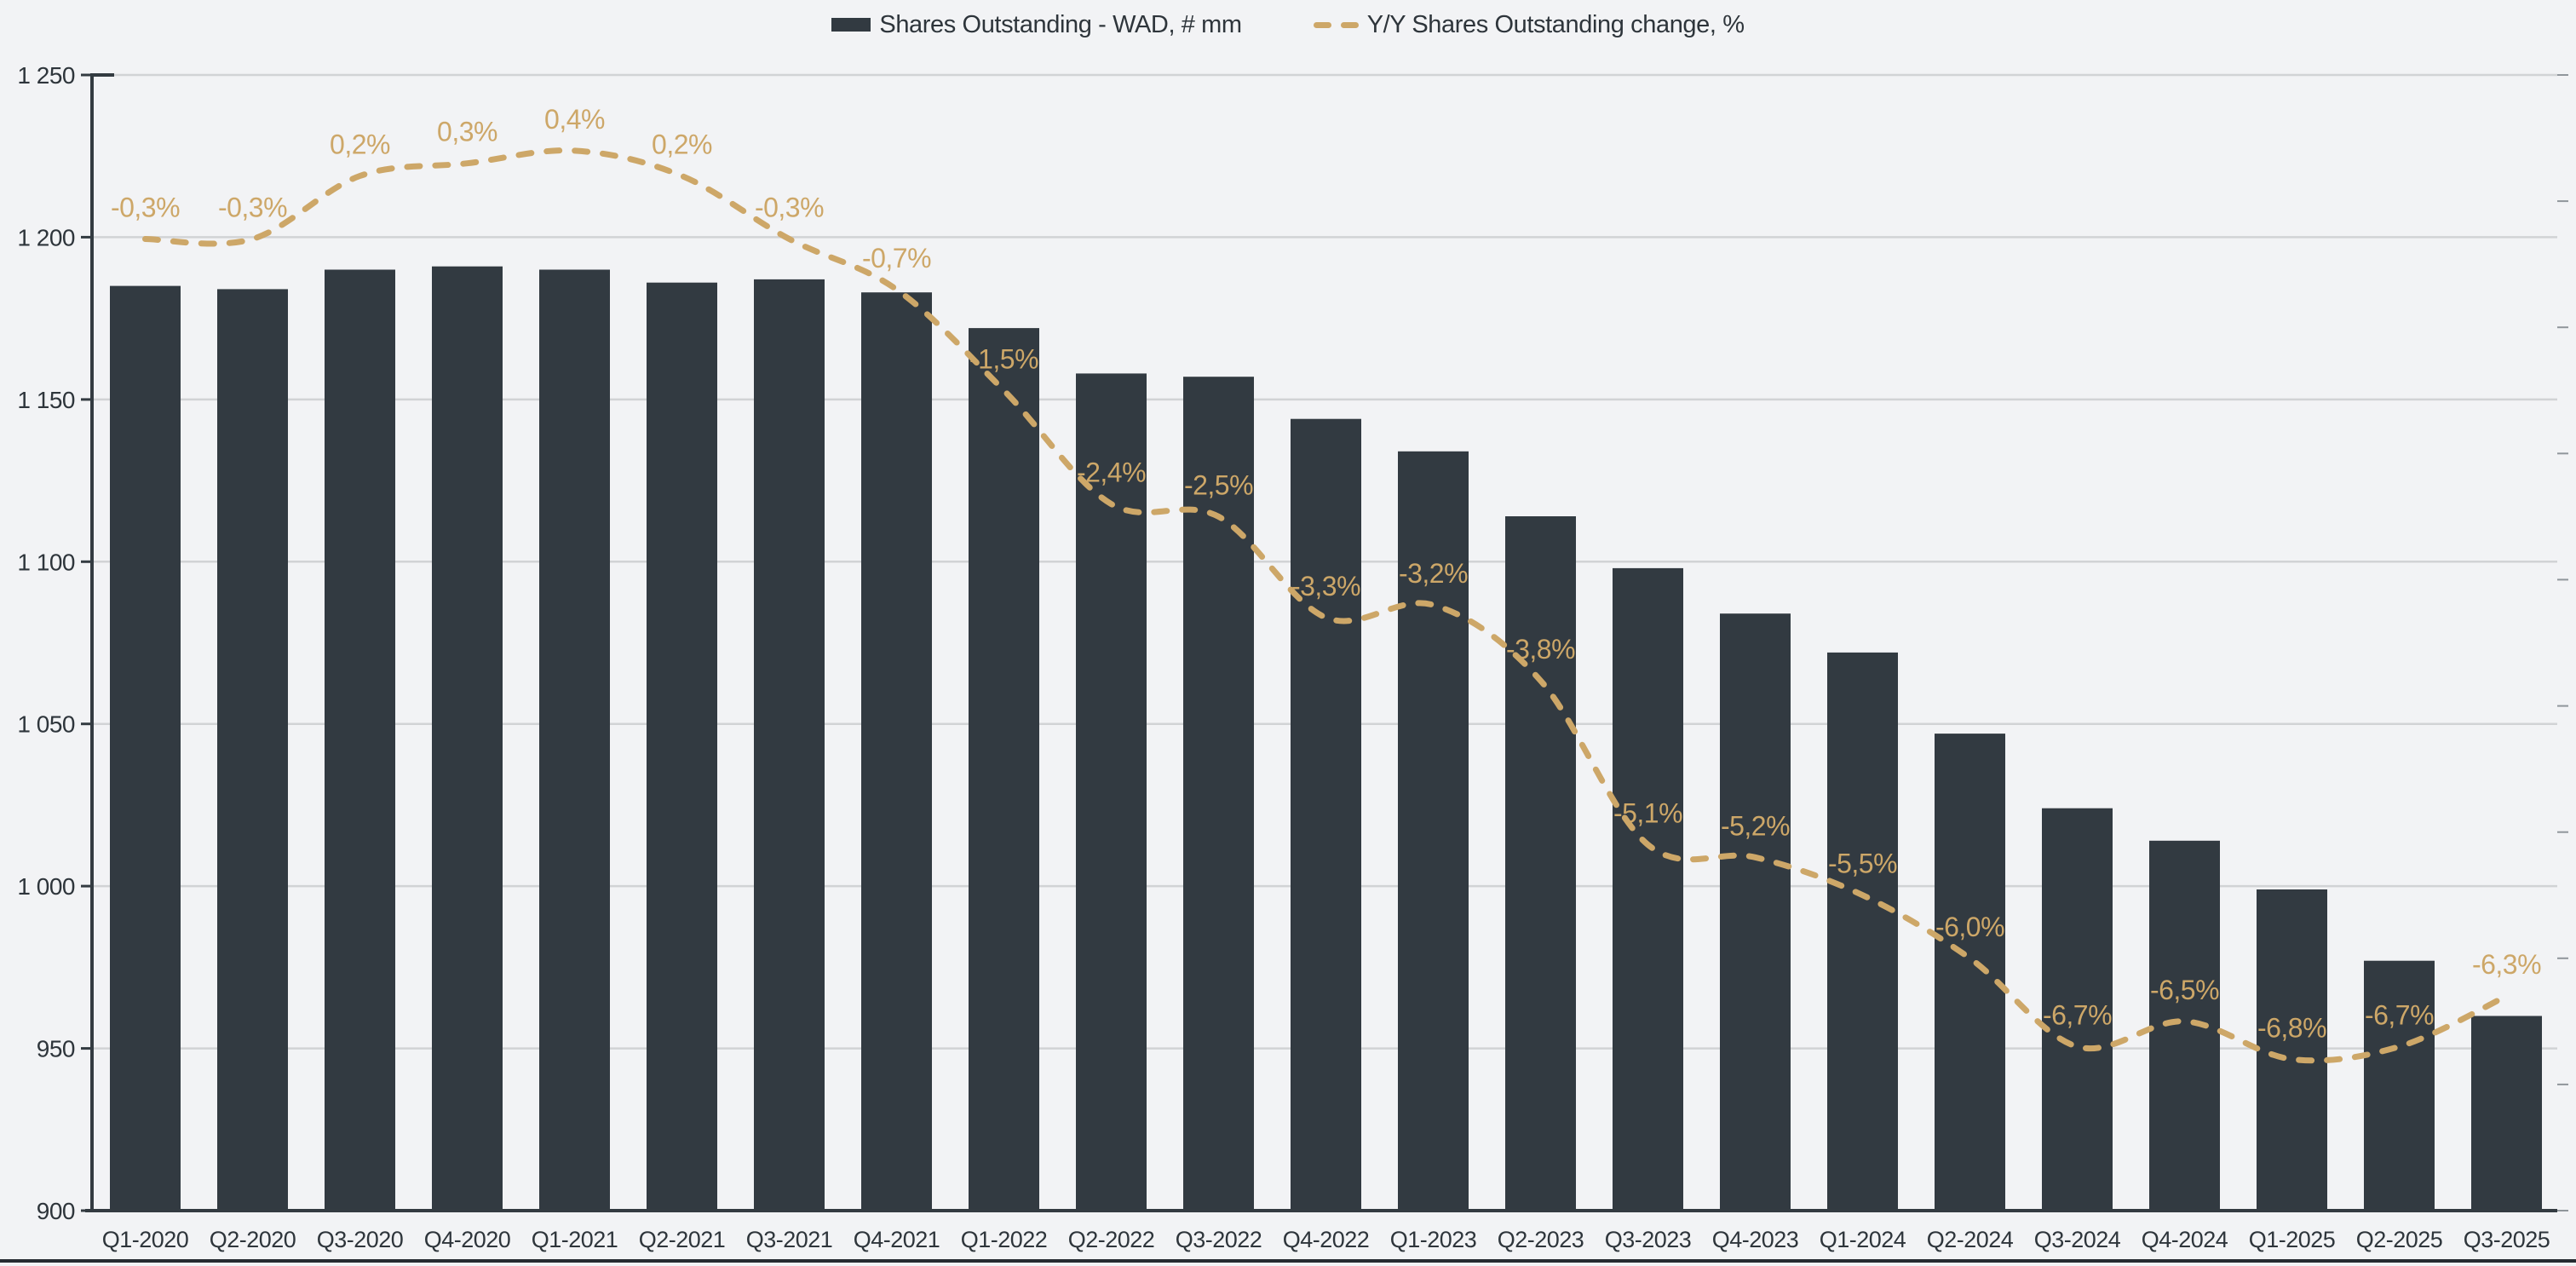  Describe the element at coordinates (2506, 1114) in the screenshot. I see `bar-q3-2025` at that location.